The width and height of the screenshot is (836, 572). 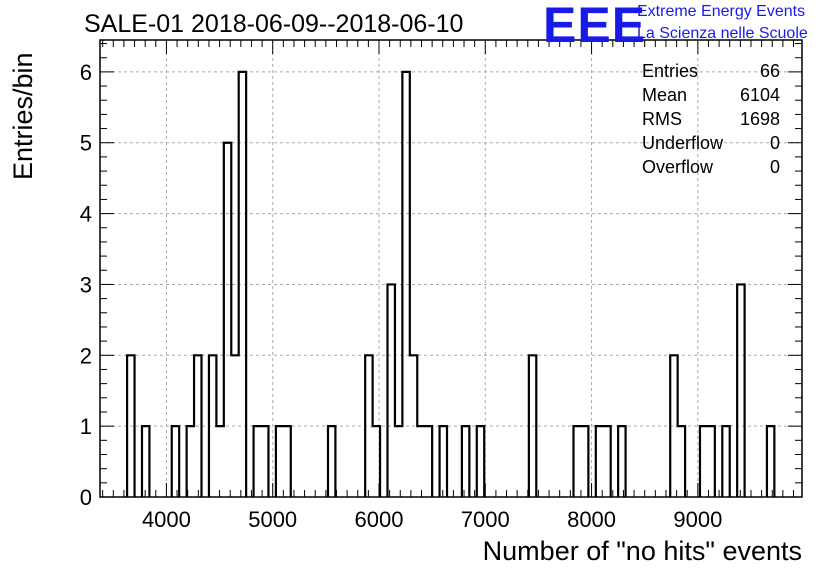 I want to click on x-axis-label: Number of "no hits" events, so click(x=642, y=551).